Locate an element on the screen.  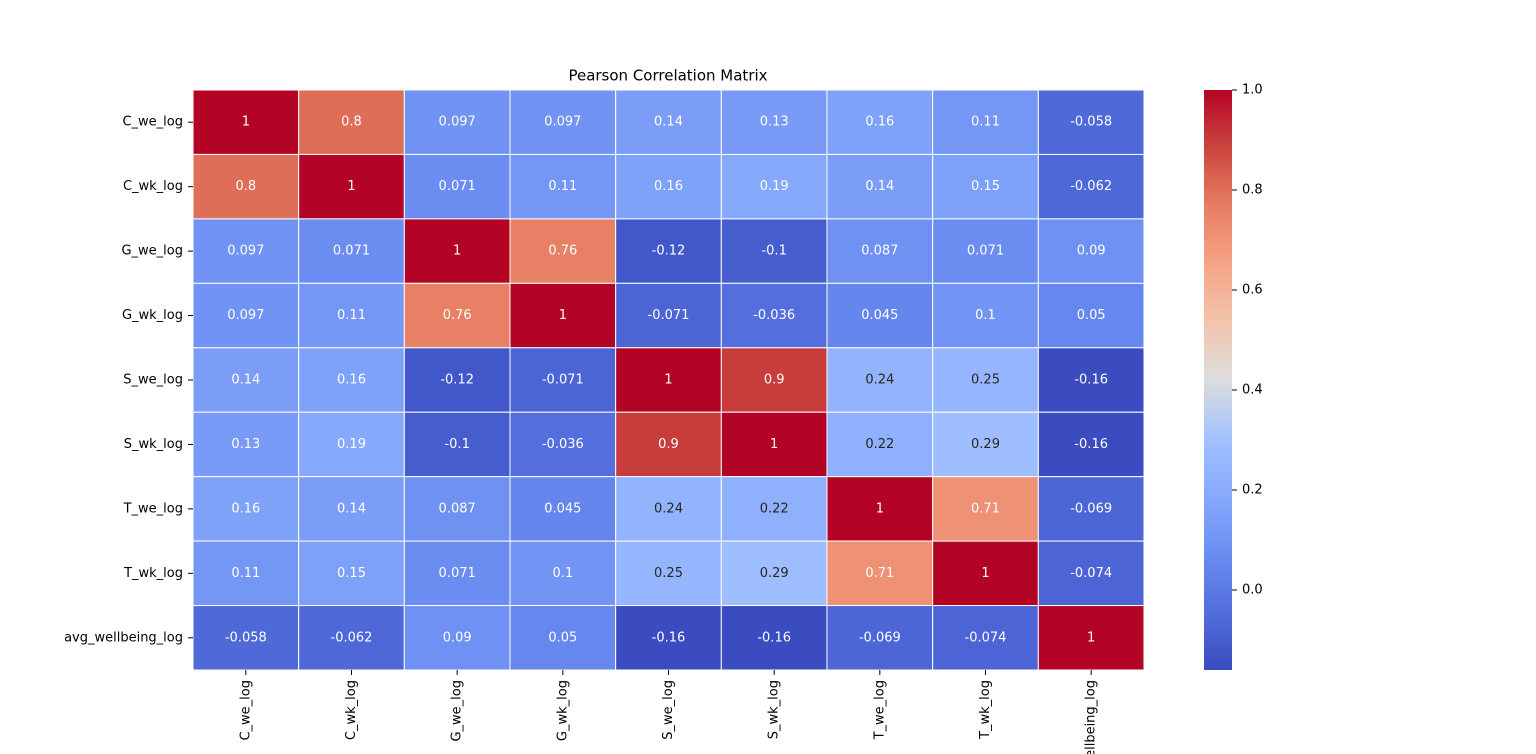
y-tick-label: C_we_log is located at coordinates (152, 122).